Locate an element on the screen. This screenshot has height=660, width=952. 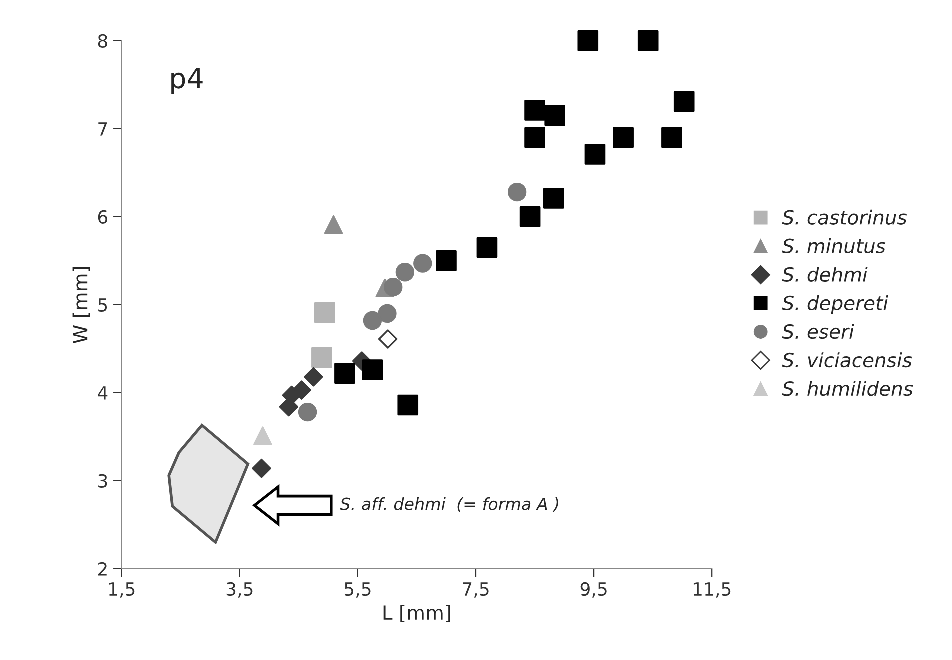
legend-label: S. viciacensis is located at coordinates (847, 360).